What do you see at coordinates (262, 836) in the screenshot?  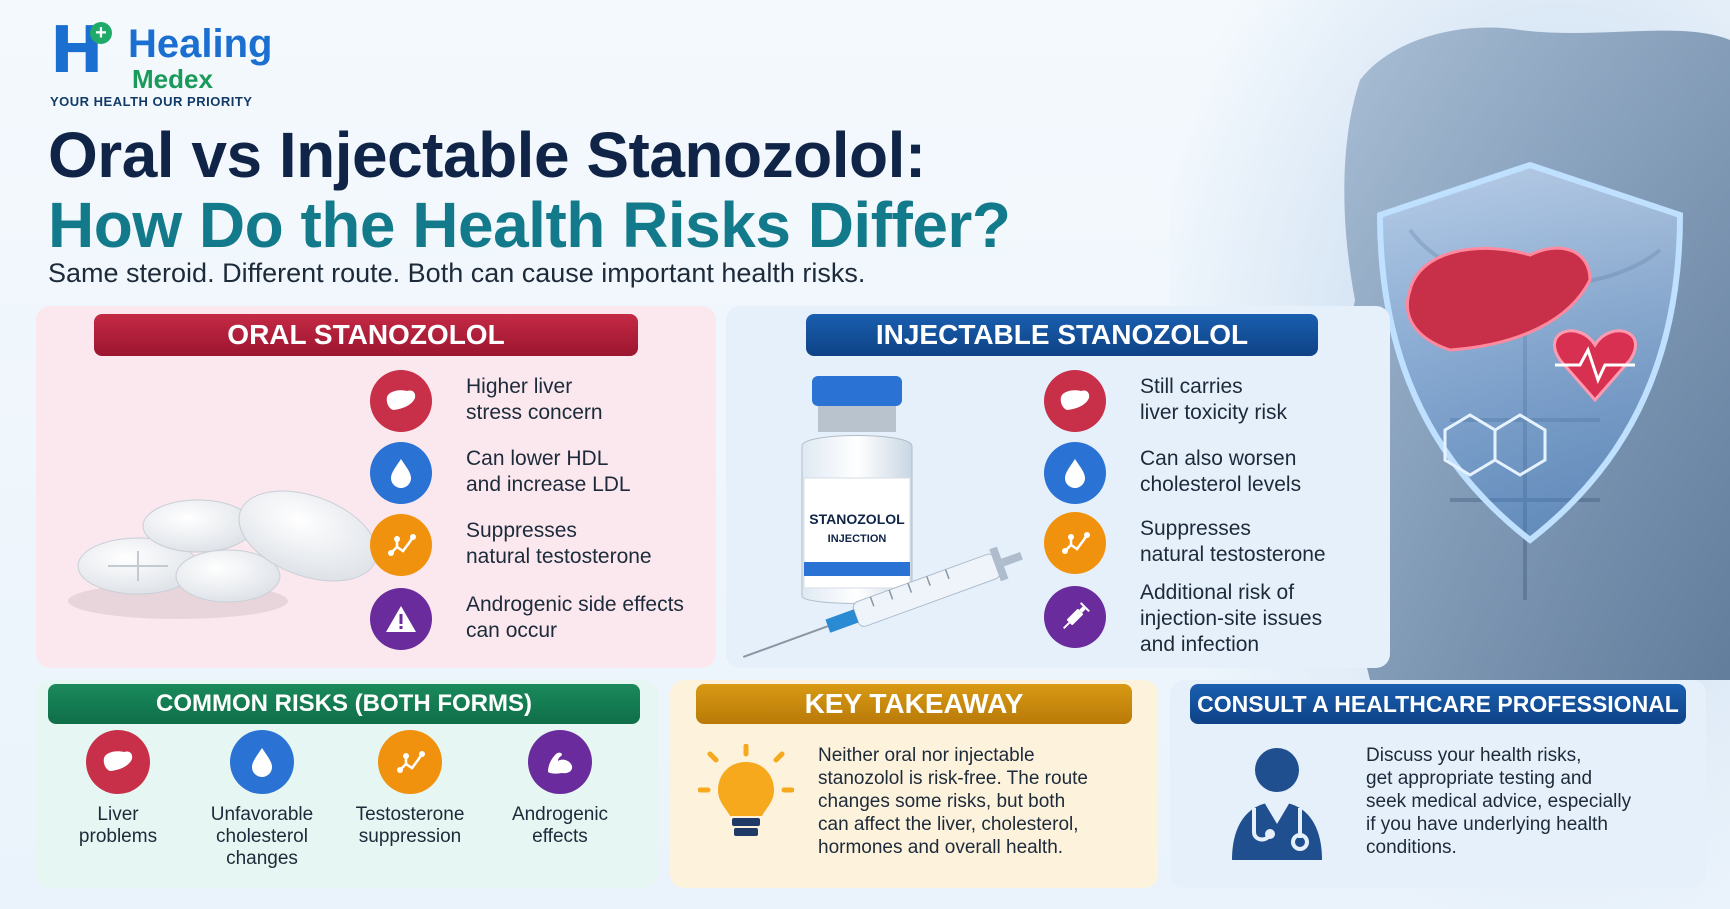 I see `common-risk-label: Unfavorable cholesterol changes` at bounding box center [262, 836].